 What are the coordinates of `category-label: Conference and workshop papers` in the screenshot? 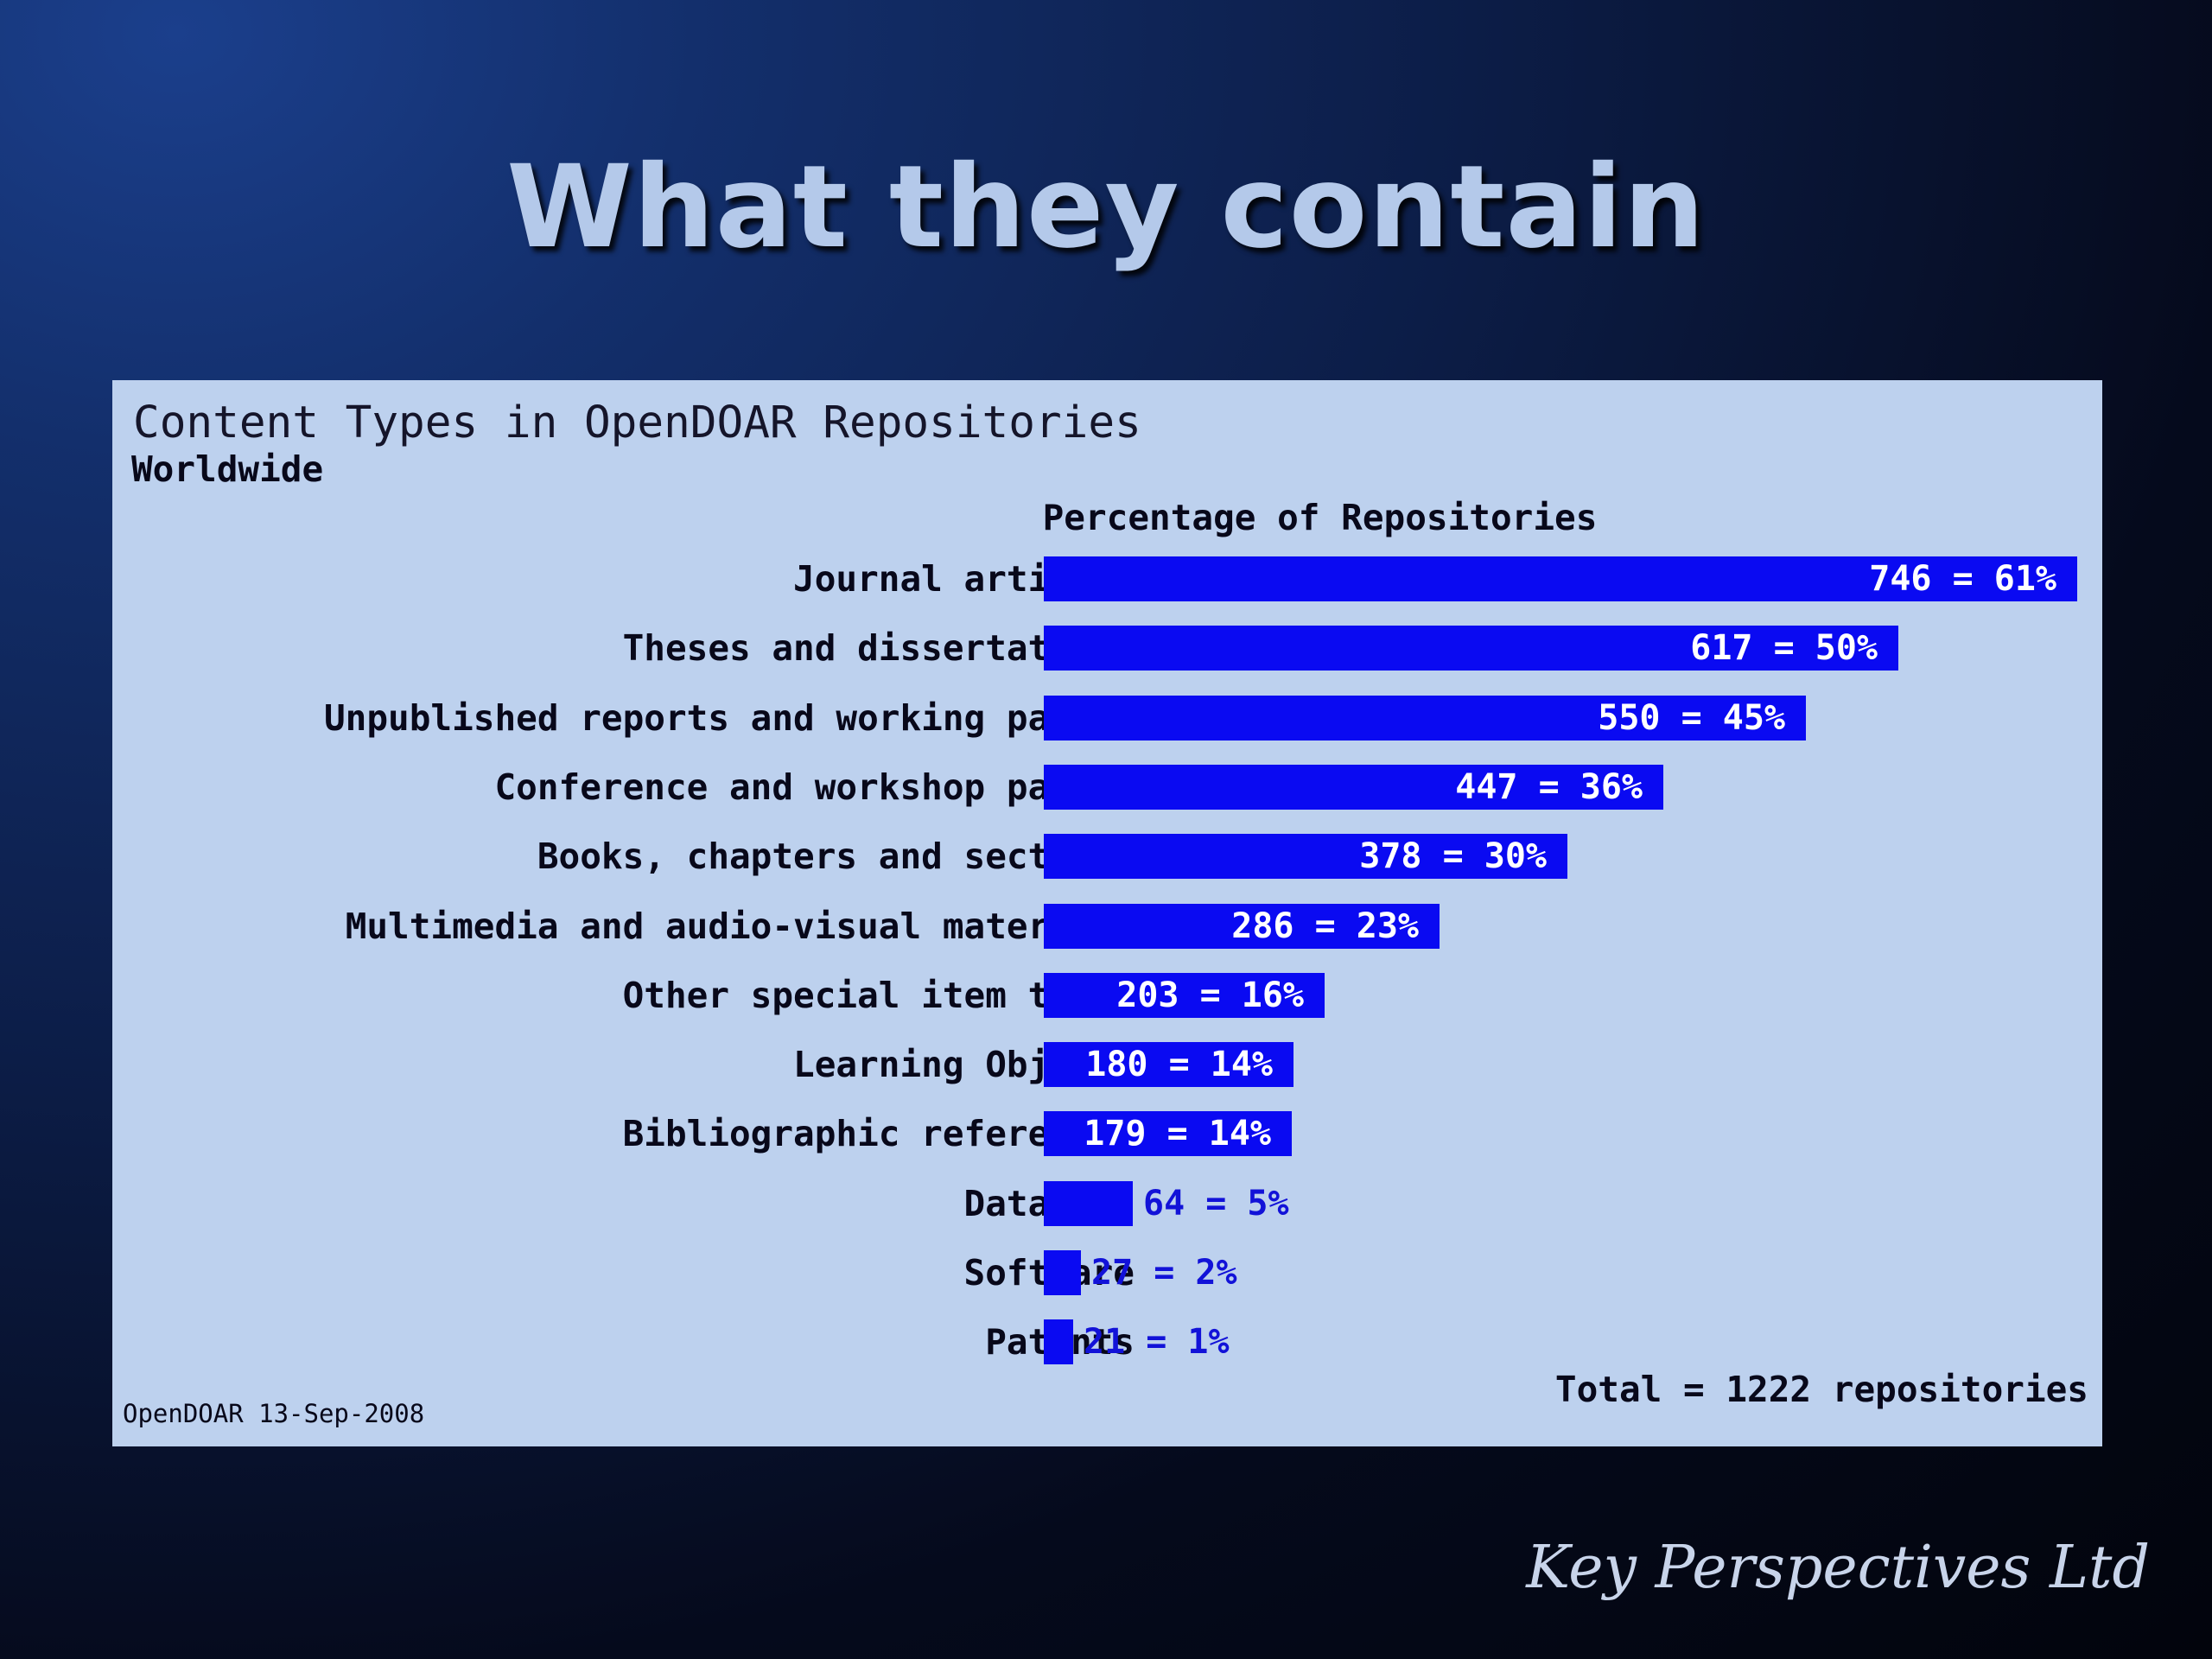 It's located at (814, 787).